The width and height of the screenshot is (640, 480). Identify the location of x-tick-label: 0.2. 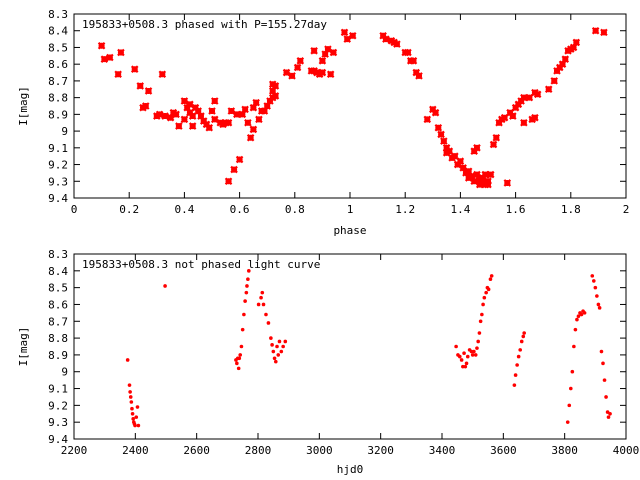
(129, 209).